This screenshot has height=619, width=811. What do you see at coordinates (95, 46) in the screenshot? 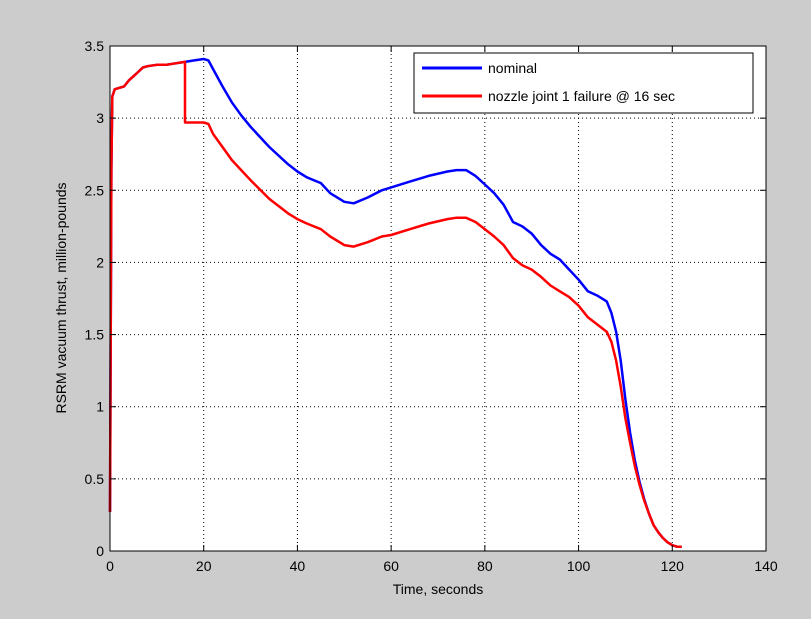
I see `y-tick-label: 3.5` at bounding box center [95, 46].